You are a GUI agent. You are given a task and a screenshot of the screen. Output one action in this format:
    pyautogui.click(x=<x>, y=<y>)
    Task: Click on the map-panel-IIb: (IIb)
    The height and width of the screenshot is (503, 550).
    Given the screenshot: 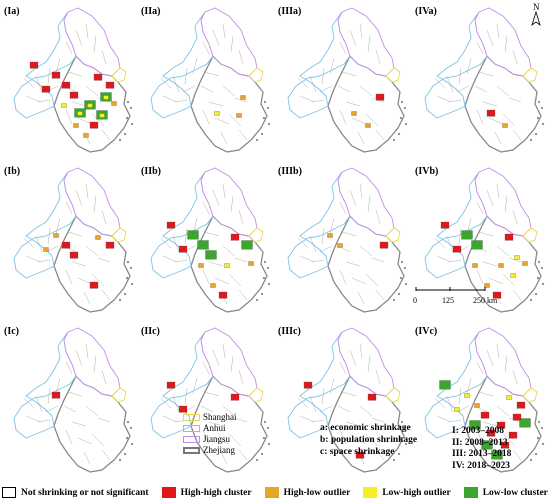 What is the action you would take?
    pyautogui.click(x=206, y=239)
    